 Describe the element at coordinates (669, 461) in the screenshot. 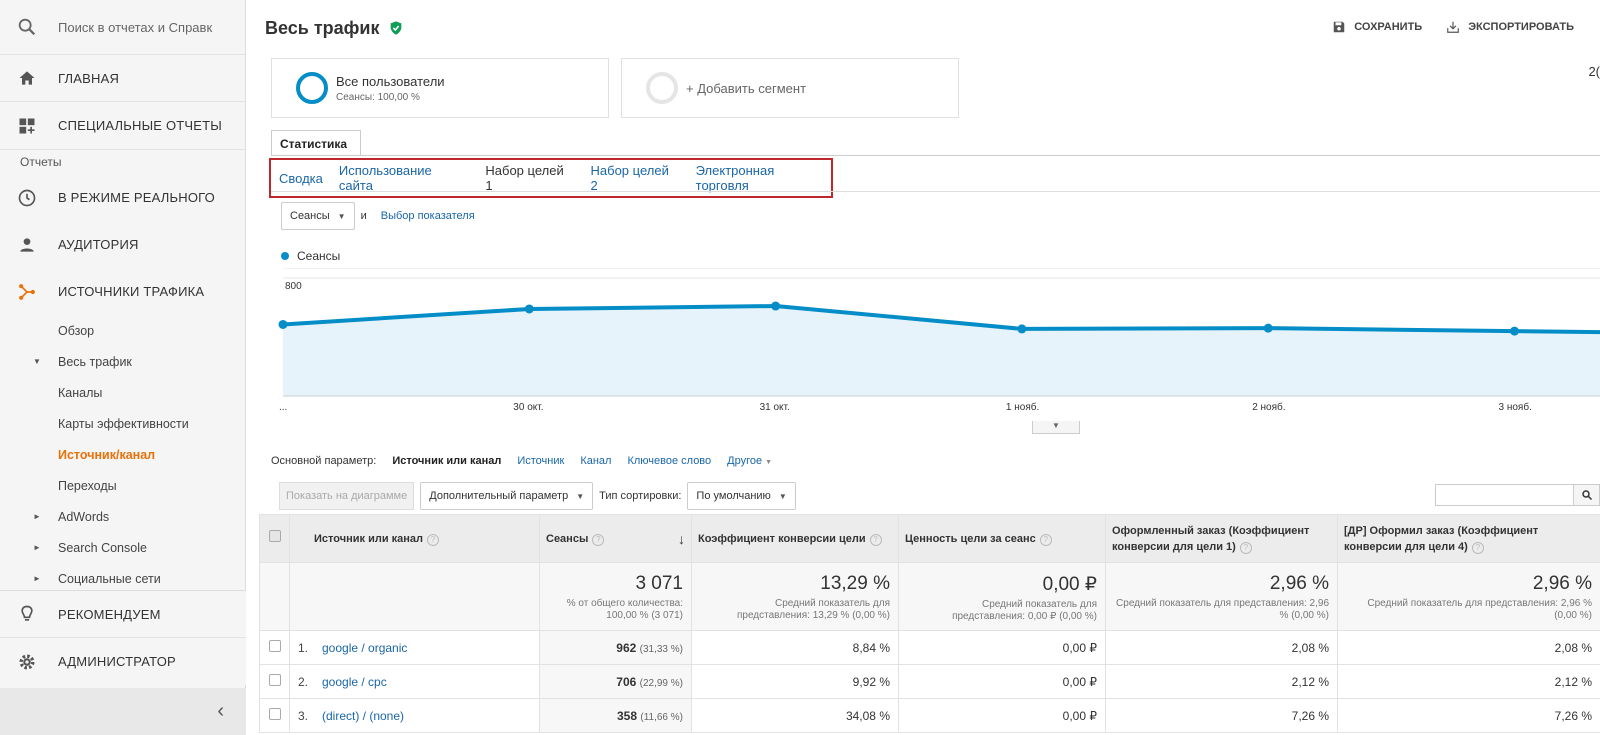

I see `dimension-keyword: Ключевое слово` at that location.